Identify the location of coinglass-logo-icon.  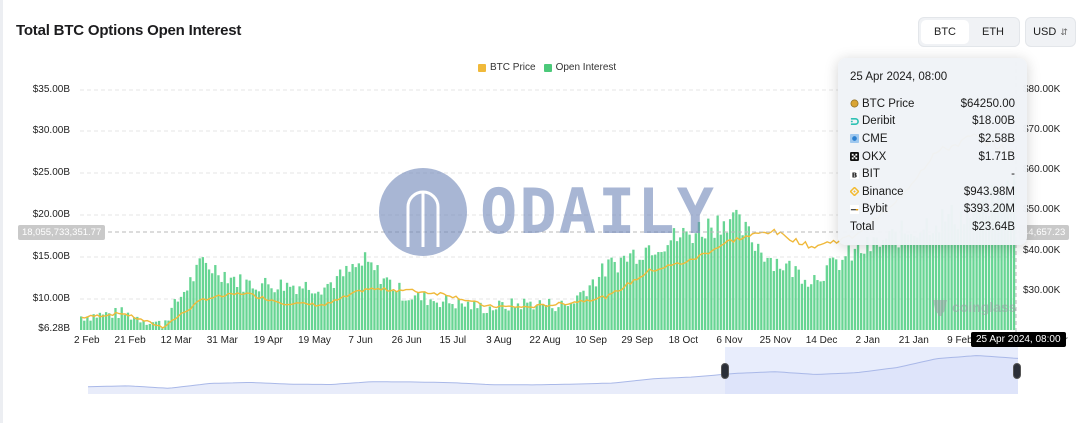
(940, 308).